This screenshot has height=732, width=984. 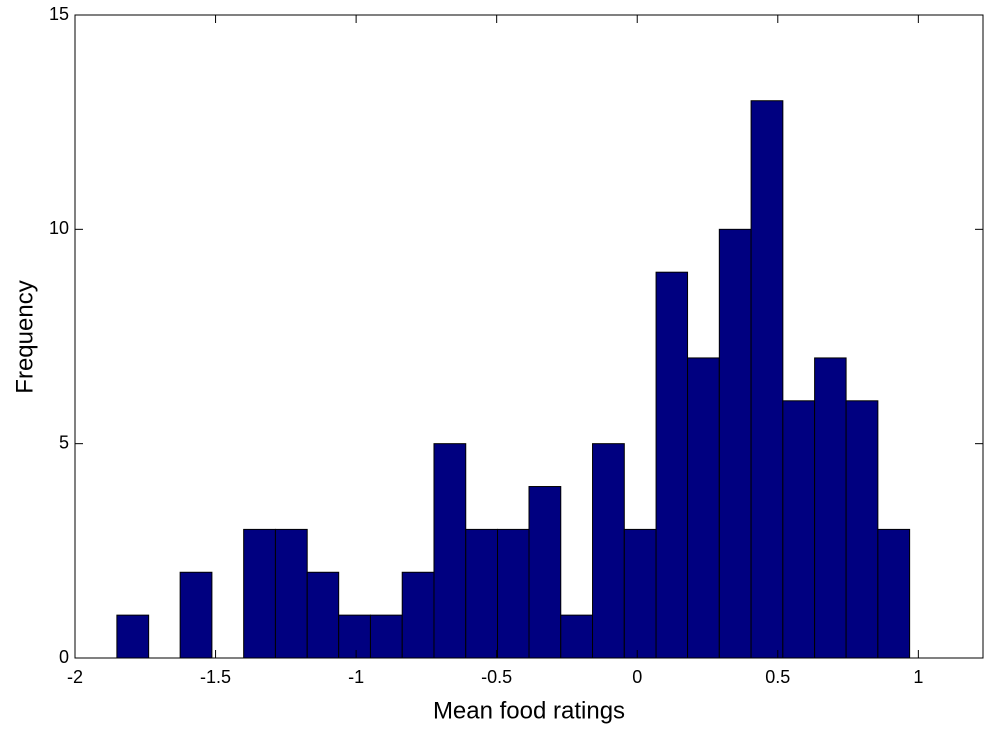 What do you see at coordinates (59, 228) in the screenshot?
I see `y-tick-label: 10` at bounding box center [59, 228].